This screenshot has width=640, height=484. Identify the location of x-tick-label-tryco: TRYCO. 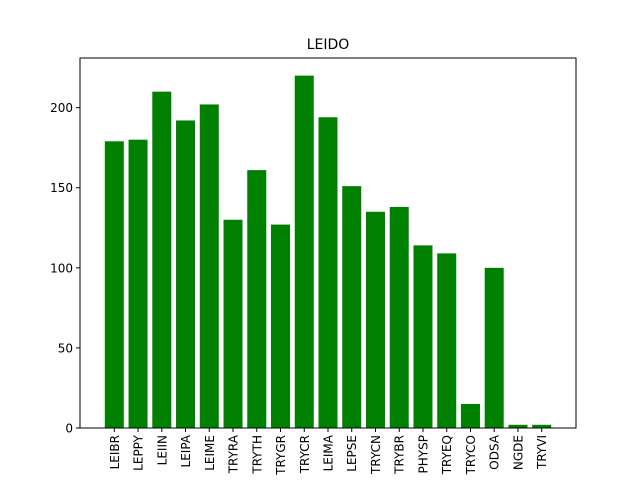
(471, 455).